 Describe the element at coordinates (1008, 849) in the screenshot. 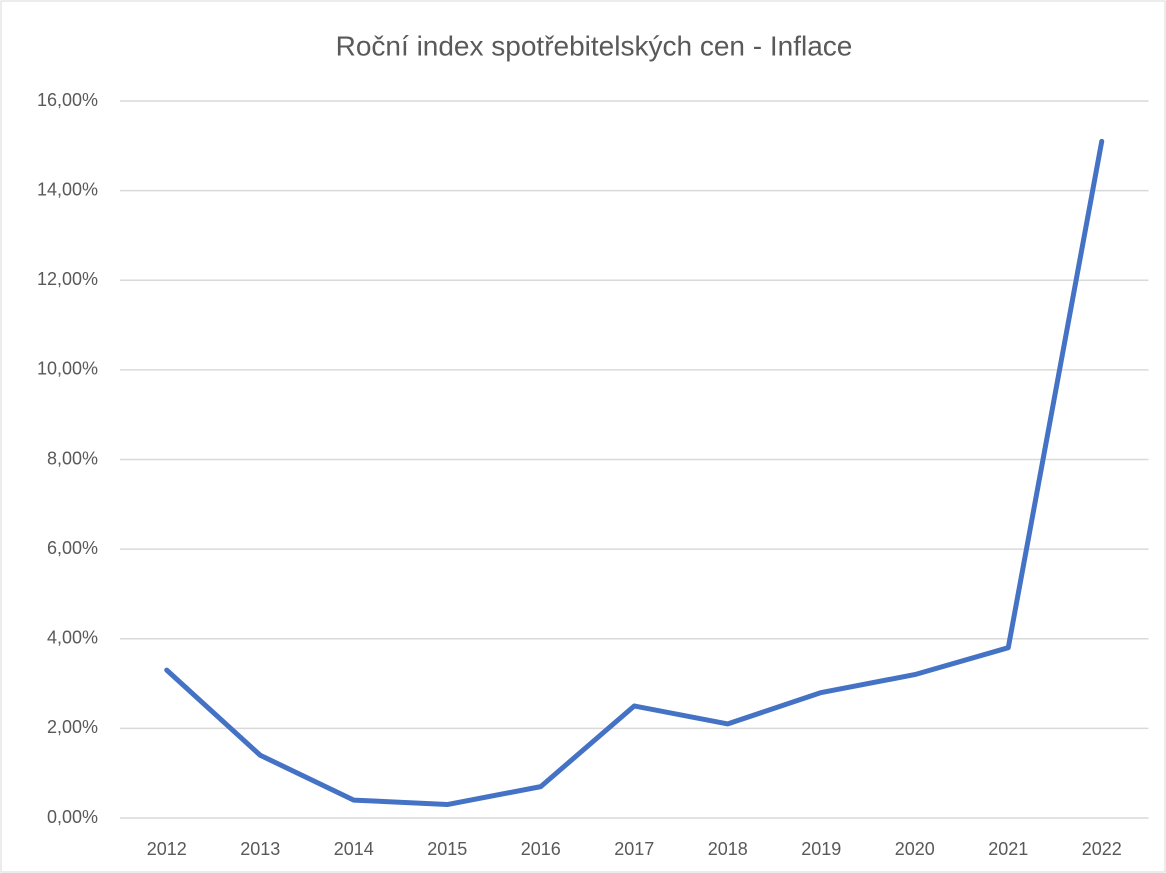

I see `x-tick-label: 2021` at that location.